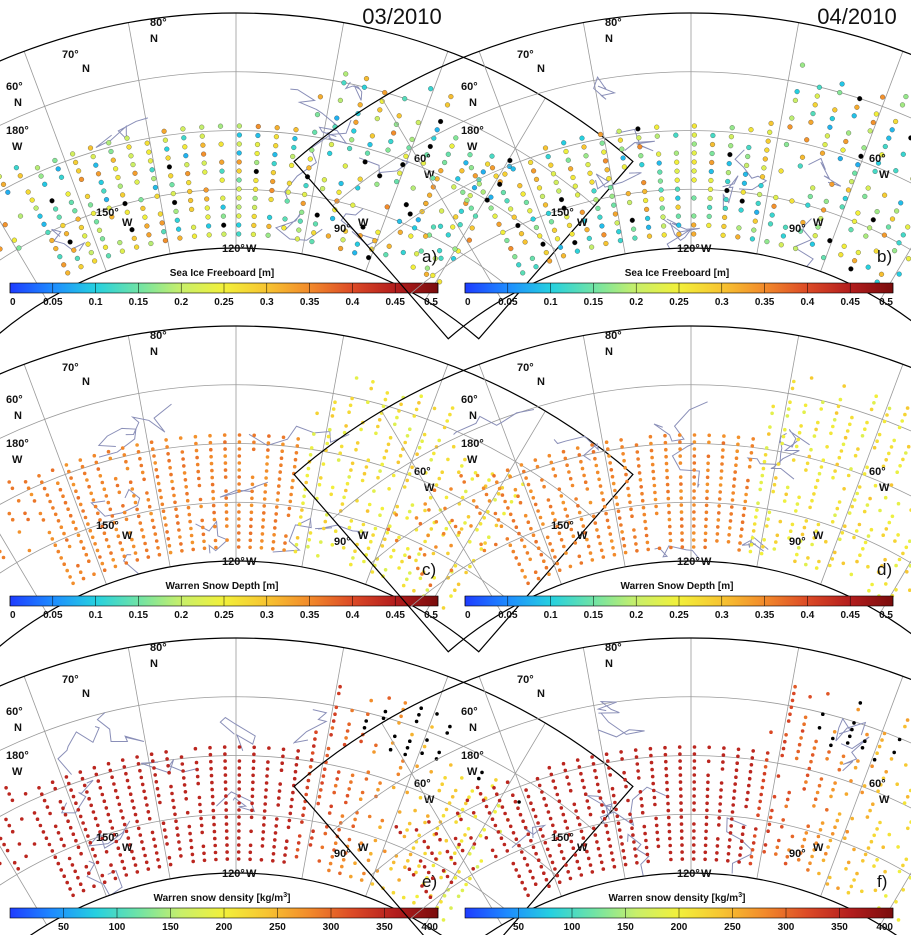 Image resolution: width=911 pixels, height=940 pixels. What do you see at coordinates (429, 256) in the screenshot?
I see `panel-letter: a)` at bounding box center [429, 256].